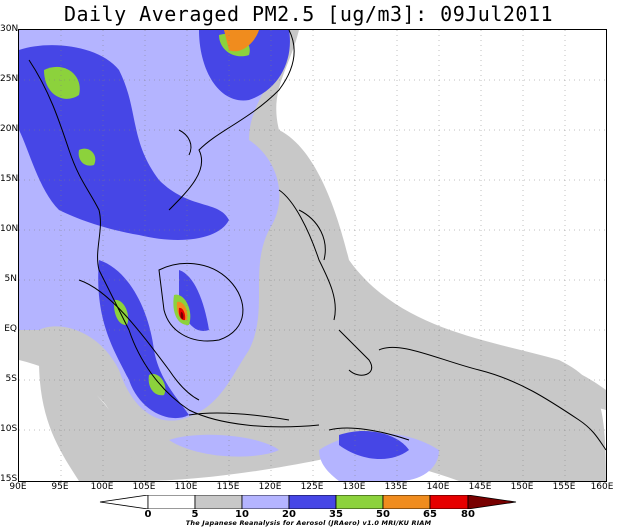 The image size is (617, 529). Describe the element at coordinates (9, 79) in the screenshot. I see `lat-label: 25N` at that location.